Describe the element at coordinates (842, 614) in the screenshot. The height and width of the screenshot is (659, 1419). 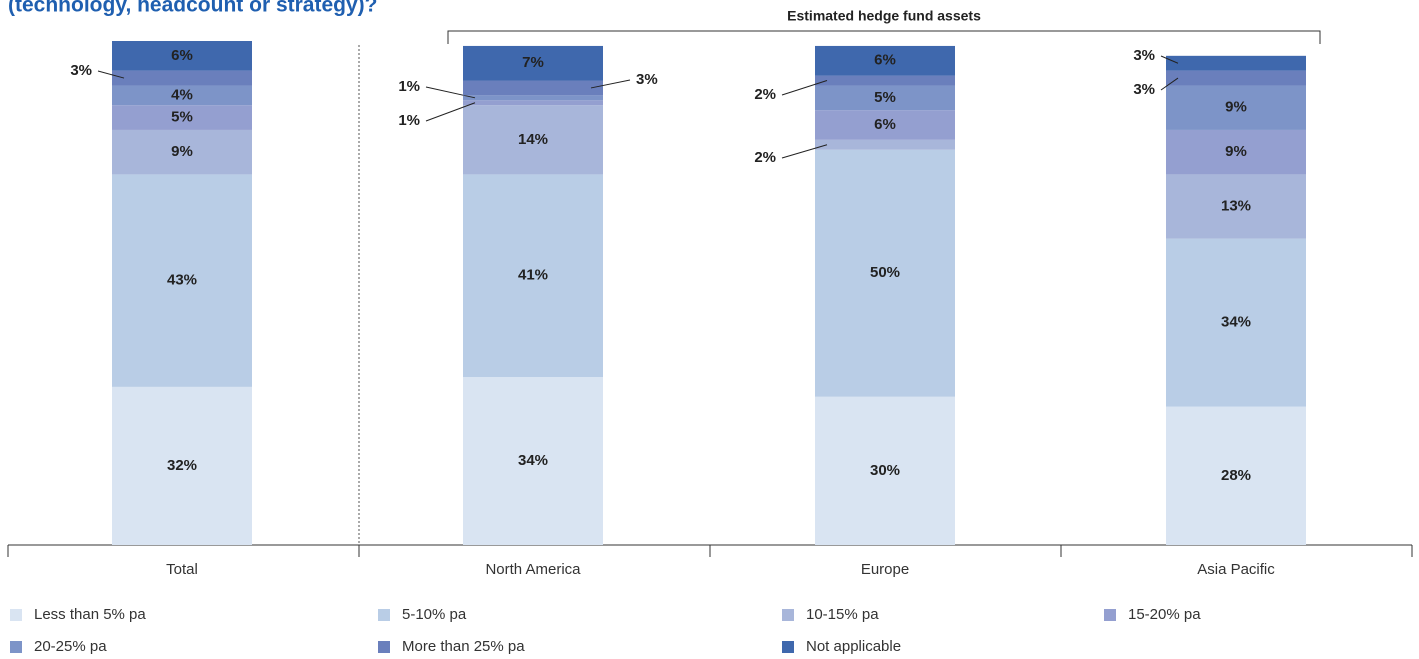
I see `legend-label: 10-15% pa` at that location.